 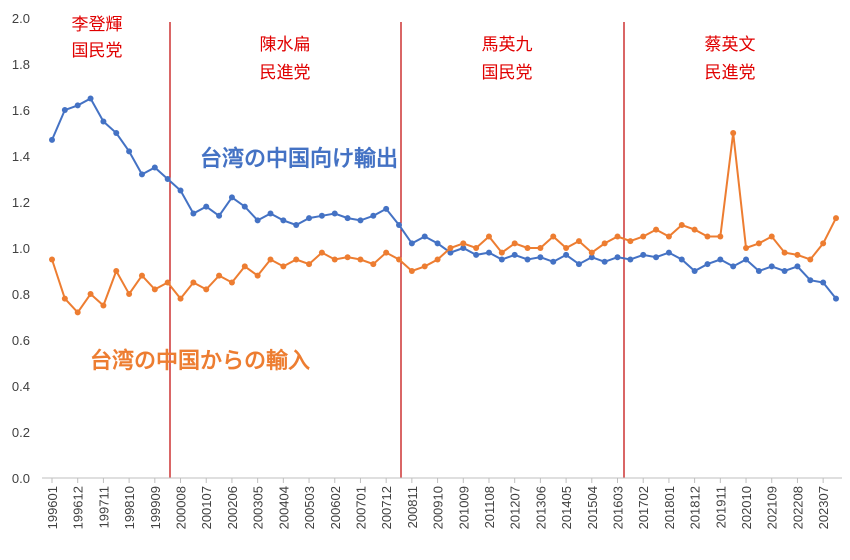 I want to click on x-tick-label: 200107, so click(x=206, y=507).